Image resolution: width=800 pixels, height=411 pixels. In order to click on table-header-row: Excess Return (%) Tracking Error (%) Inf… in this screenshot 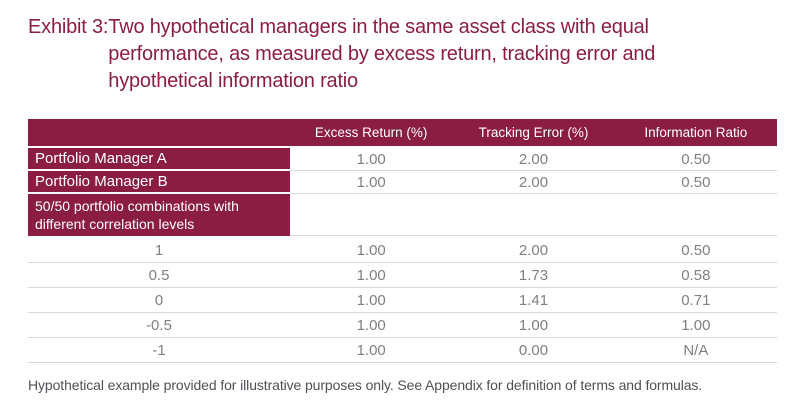, I will do `click(402, 132)`.